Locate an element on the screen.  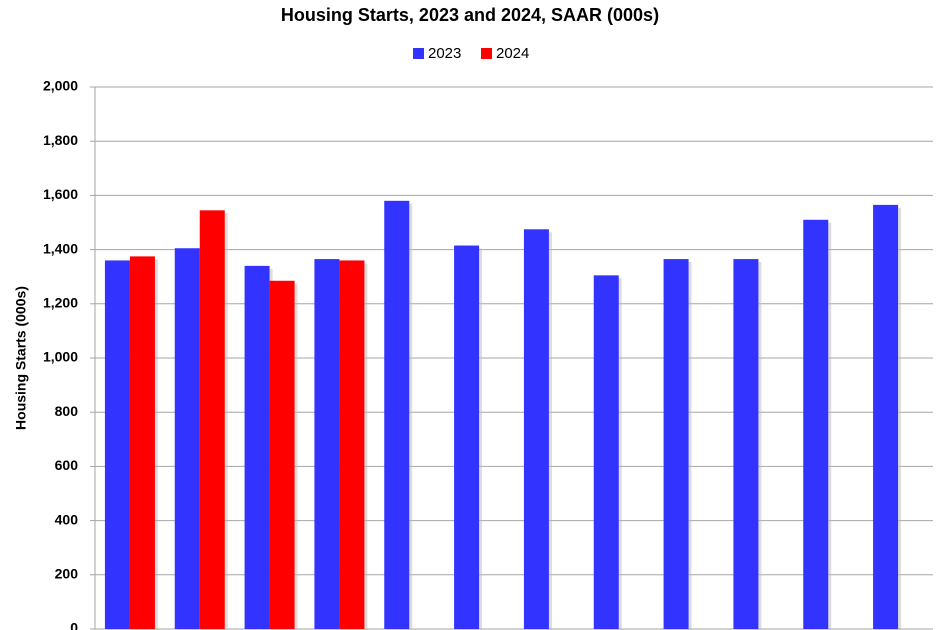
legend-label: 2024 is located at coordinates (512, 53).